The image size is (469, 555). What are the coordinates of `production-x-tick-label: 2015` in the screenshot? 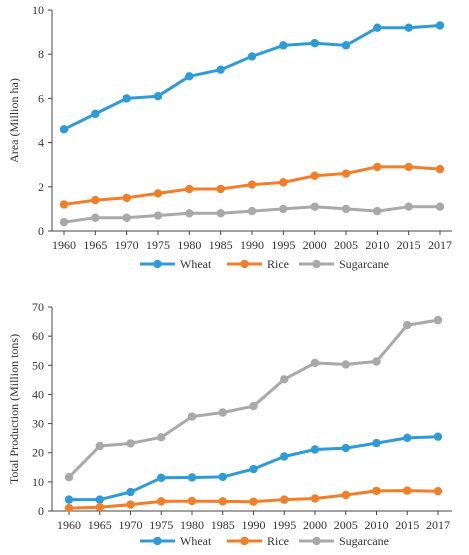 It's located at (407, 525).